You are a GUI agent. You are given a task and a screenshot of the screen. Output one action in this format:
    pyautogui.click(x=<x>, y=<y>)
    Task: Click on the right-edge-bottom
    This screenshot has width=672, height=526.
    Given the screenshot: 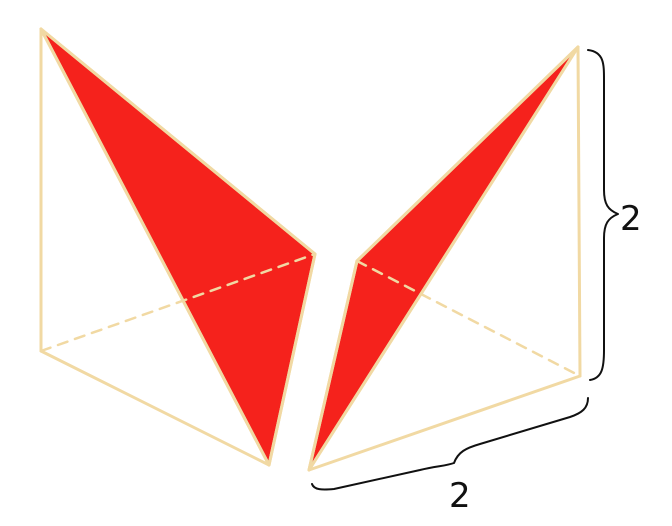 What is the action you would take?
    pyautogui.click(x=444, y=423)
    